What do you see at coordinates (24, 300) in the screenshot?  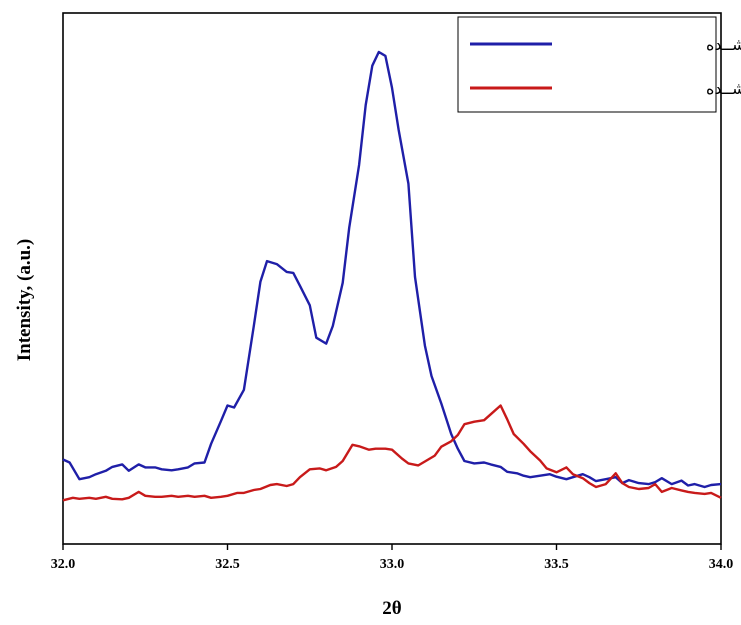 I see `y-axis-title: Intensity, (a.u.)` at bounding box center [24, 300].